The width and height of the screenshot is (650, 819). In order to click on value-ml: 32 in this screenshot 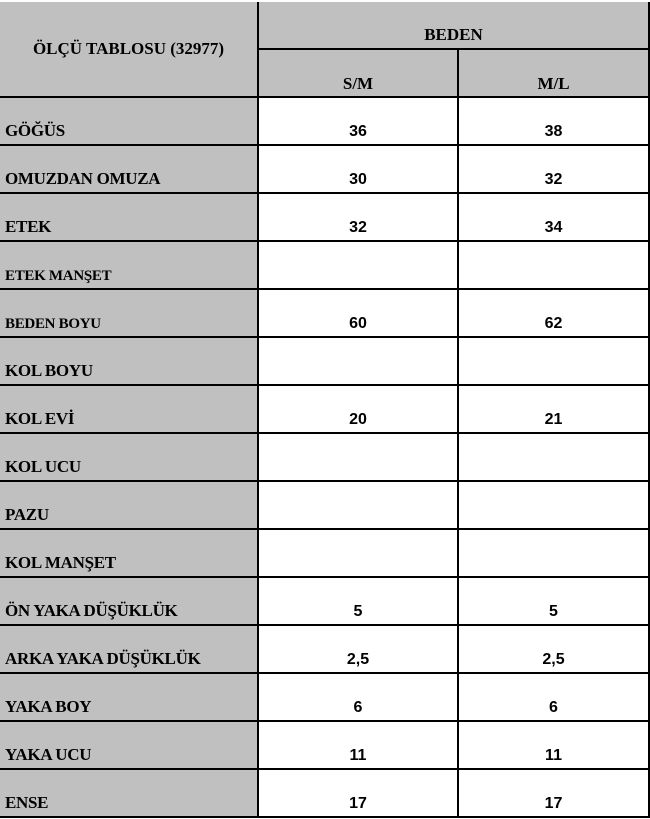, I will do `click(553, 169)`.